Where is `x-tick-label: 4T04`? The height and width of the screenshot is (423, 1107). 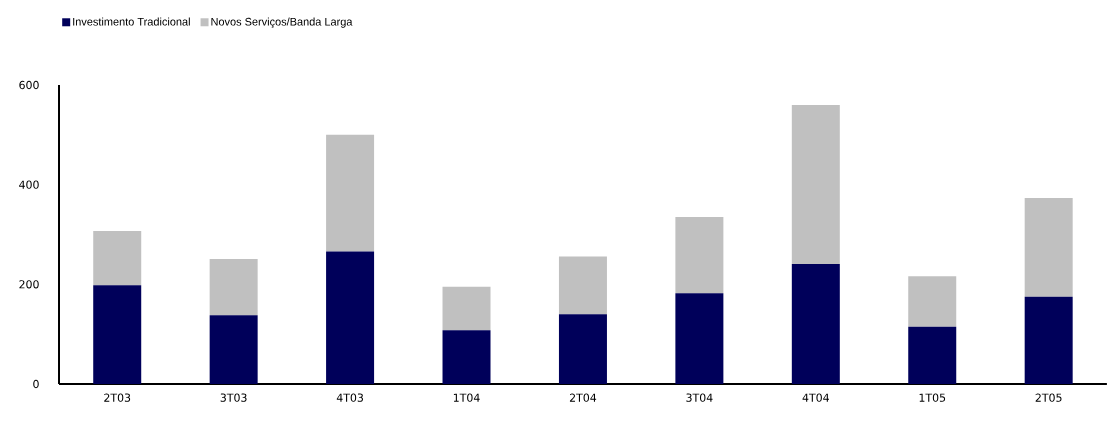
x-tick-label: 4T04 is located at coordinates (815, 397).